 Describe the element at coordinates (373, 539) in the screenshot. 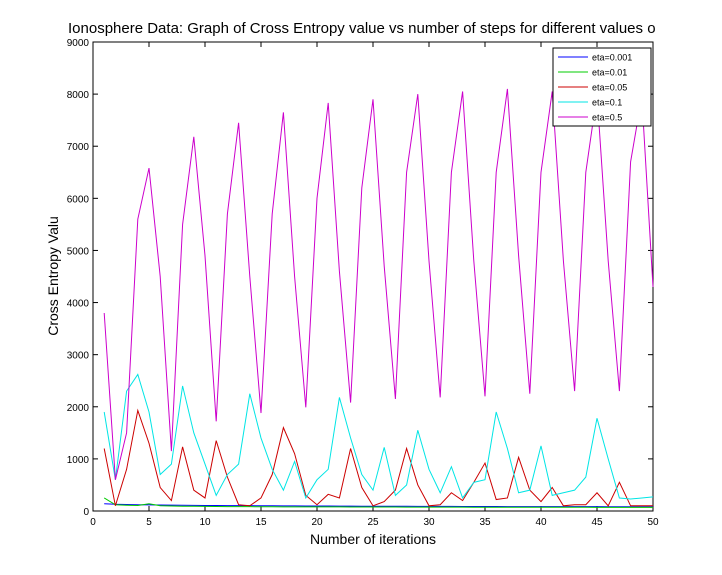

I see `x-axis-label: Number of iterations` at that location.